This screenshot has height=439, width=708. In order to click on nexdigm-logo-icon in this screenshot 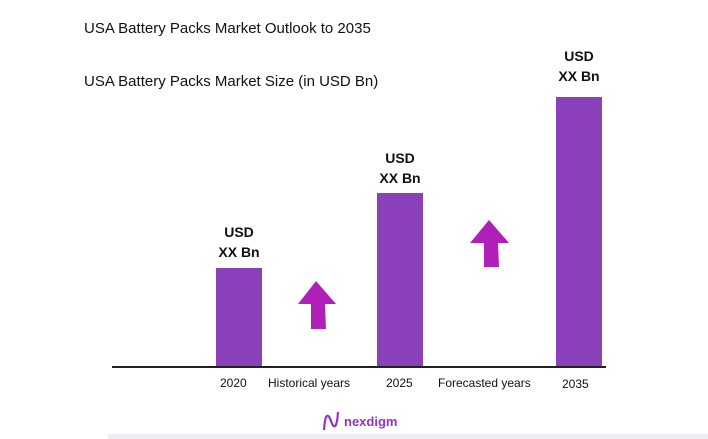, I will do `click(331, 421)`.